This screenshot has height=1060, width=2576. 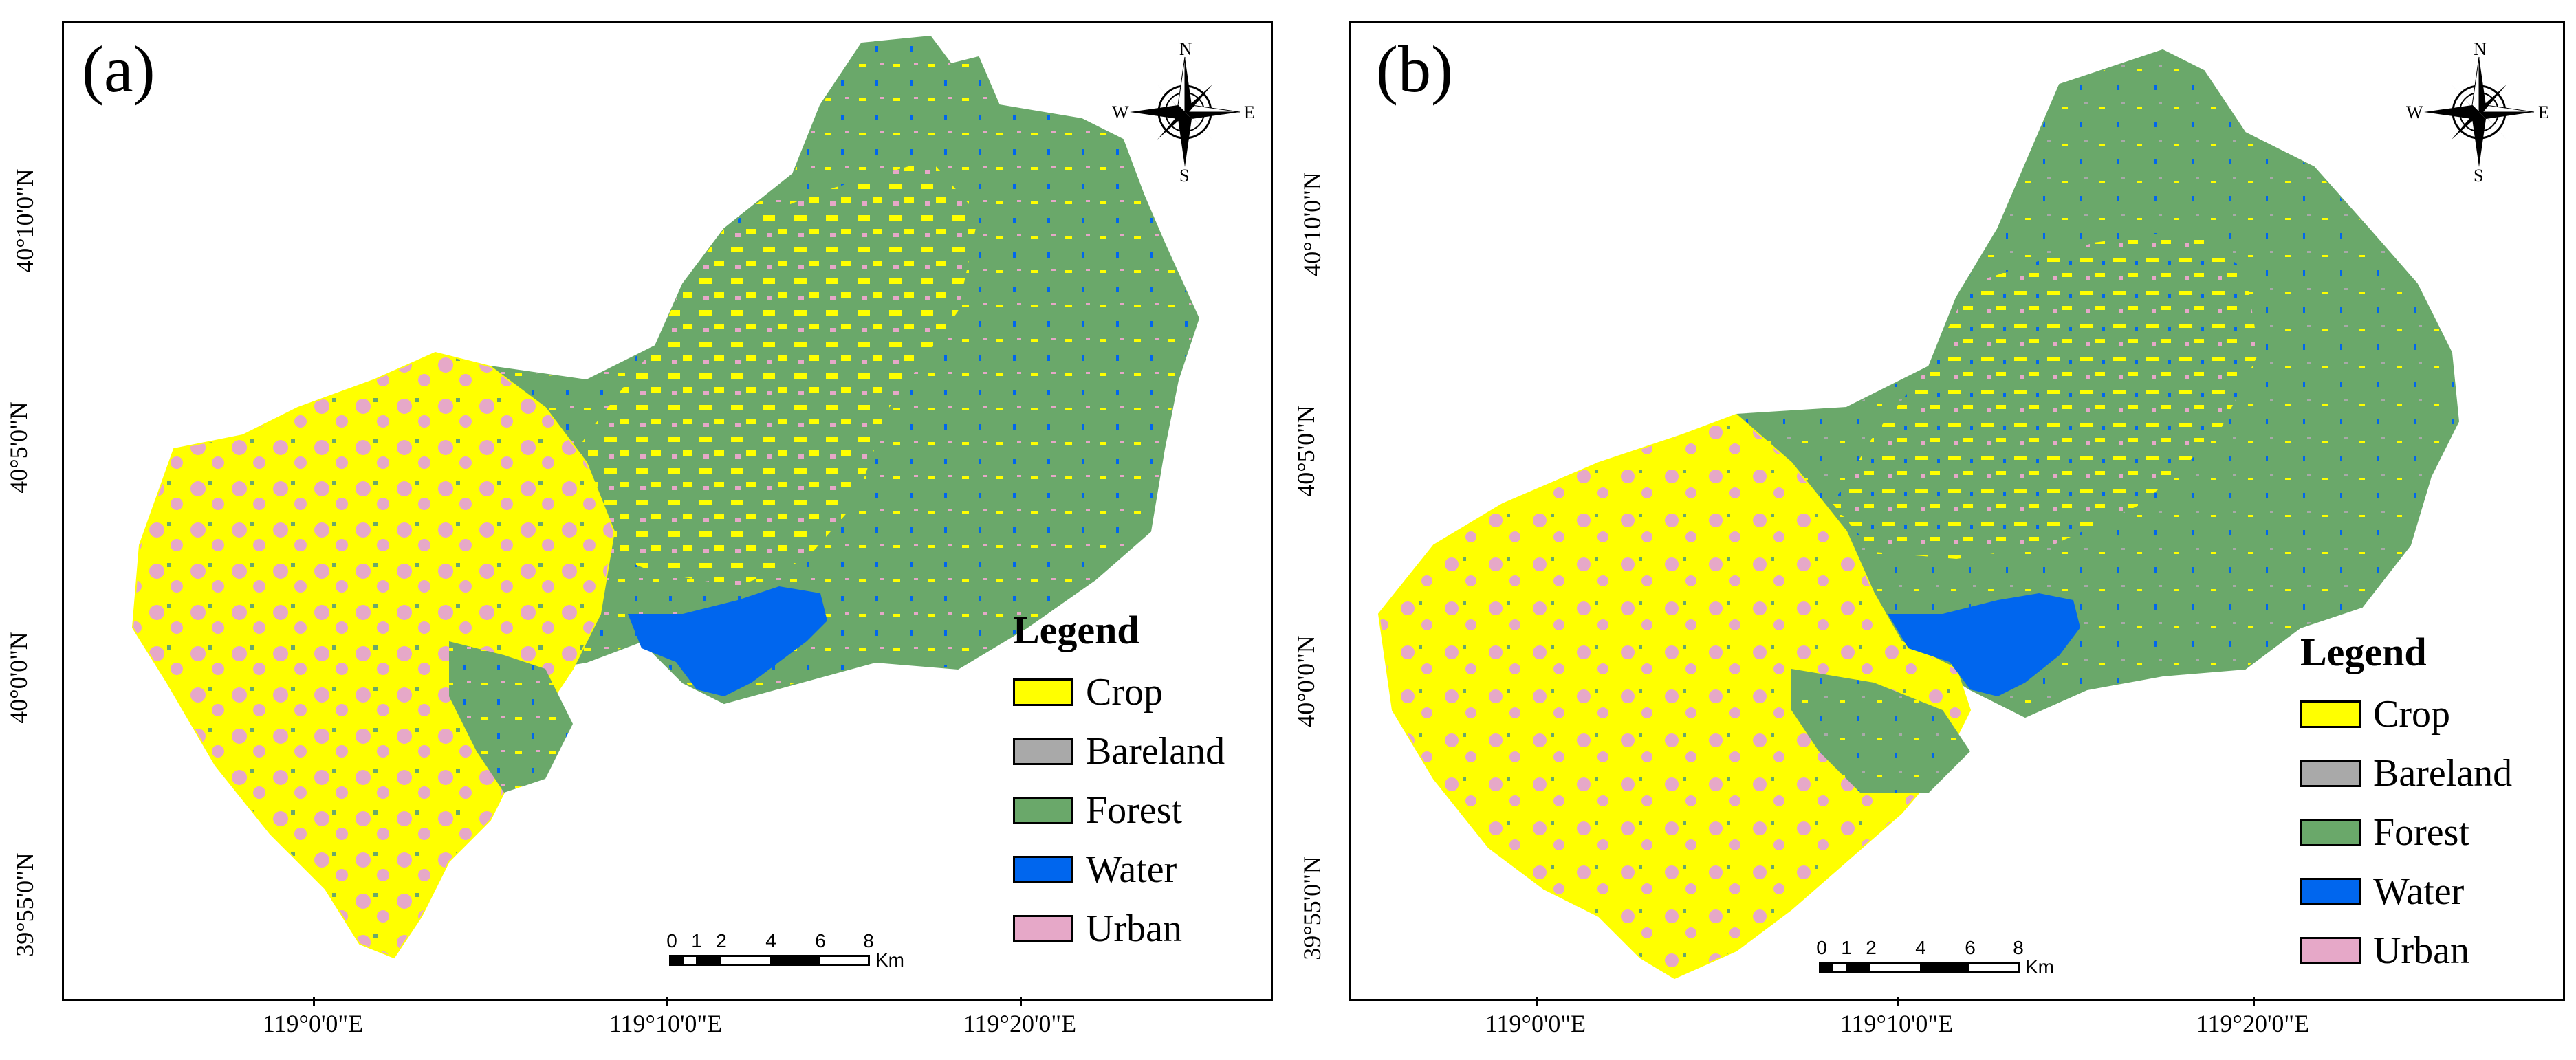 What do you see at coordinates (727, 641) in the screenshot?
I see `reservoir-a` at bounding box center [727, 641].